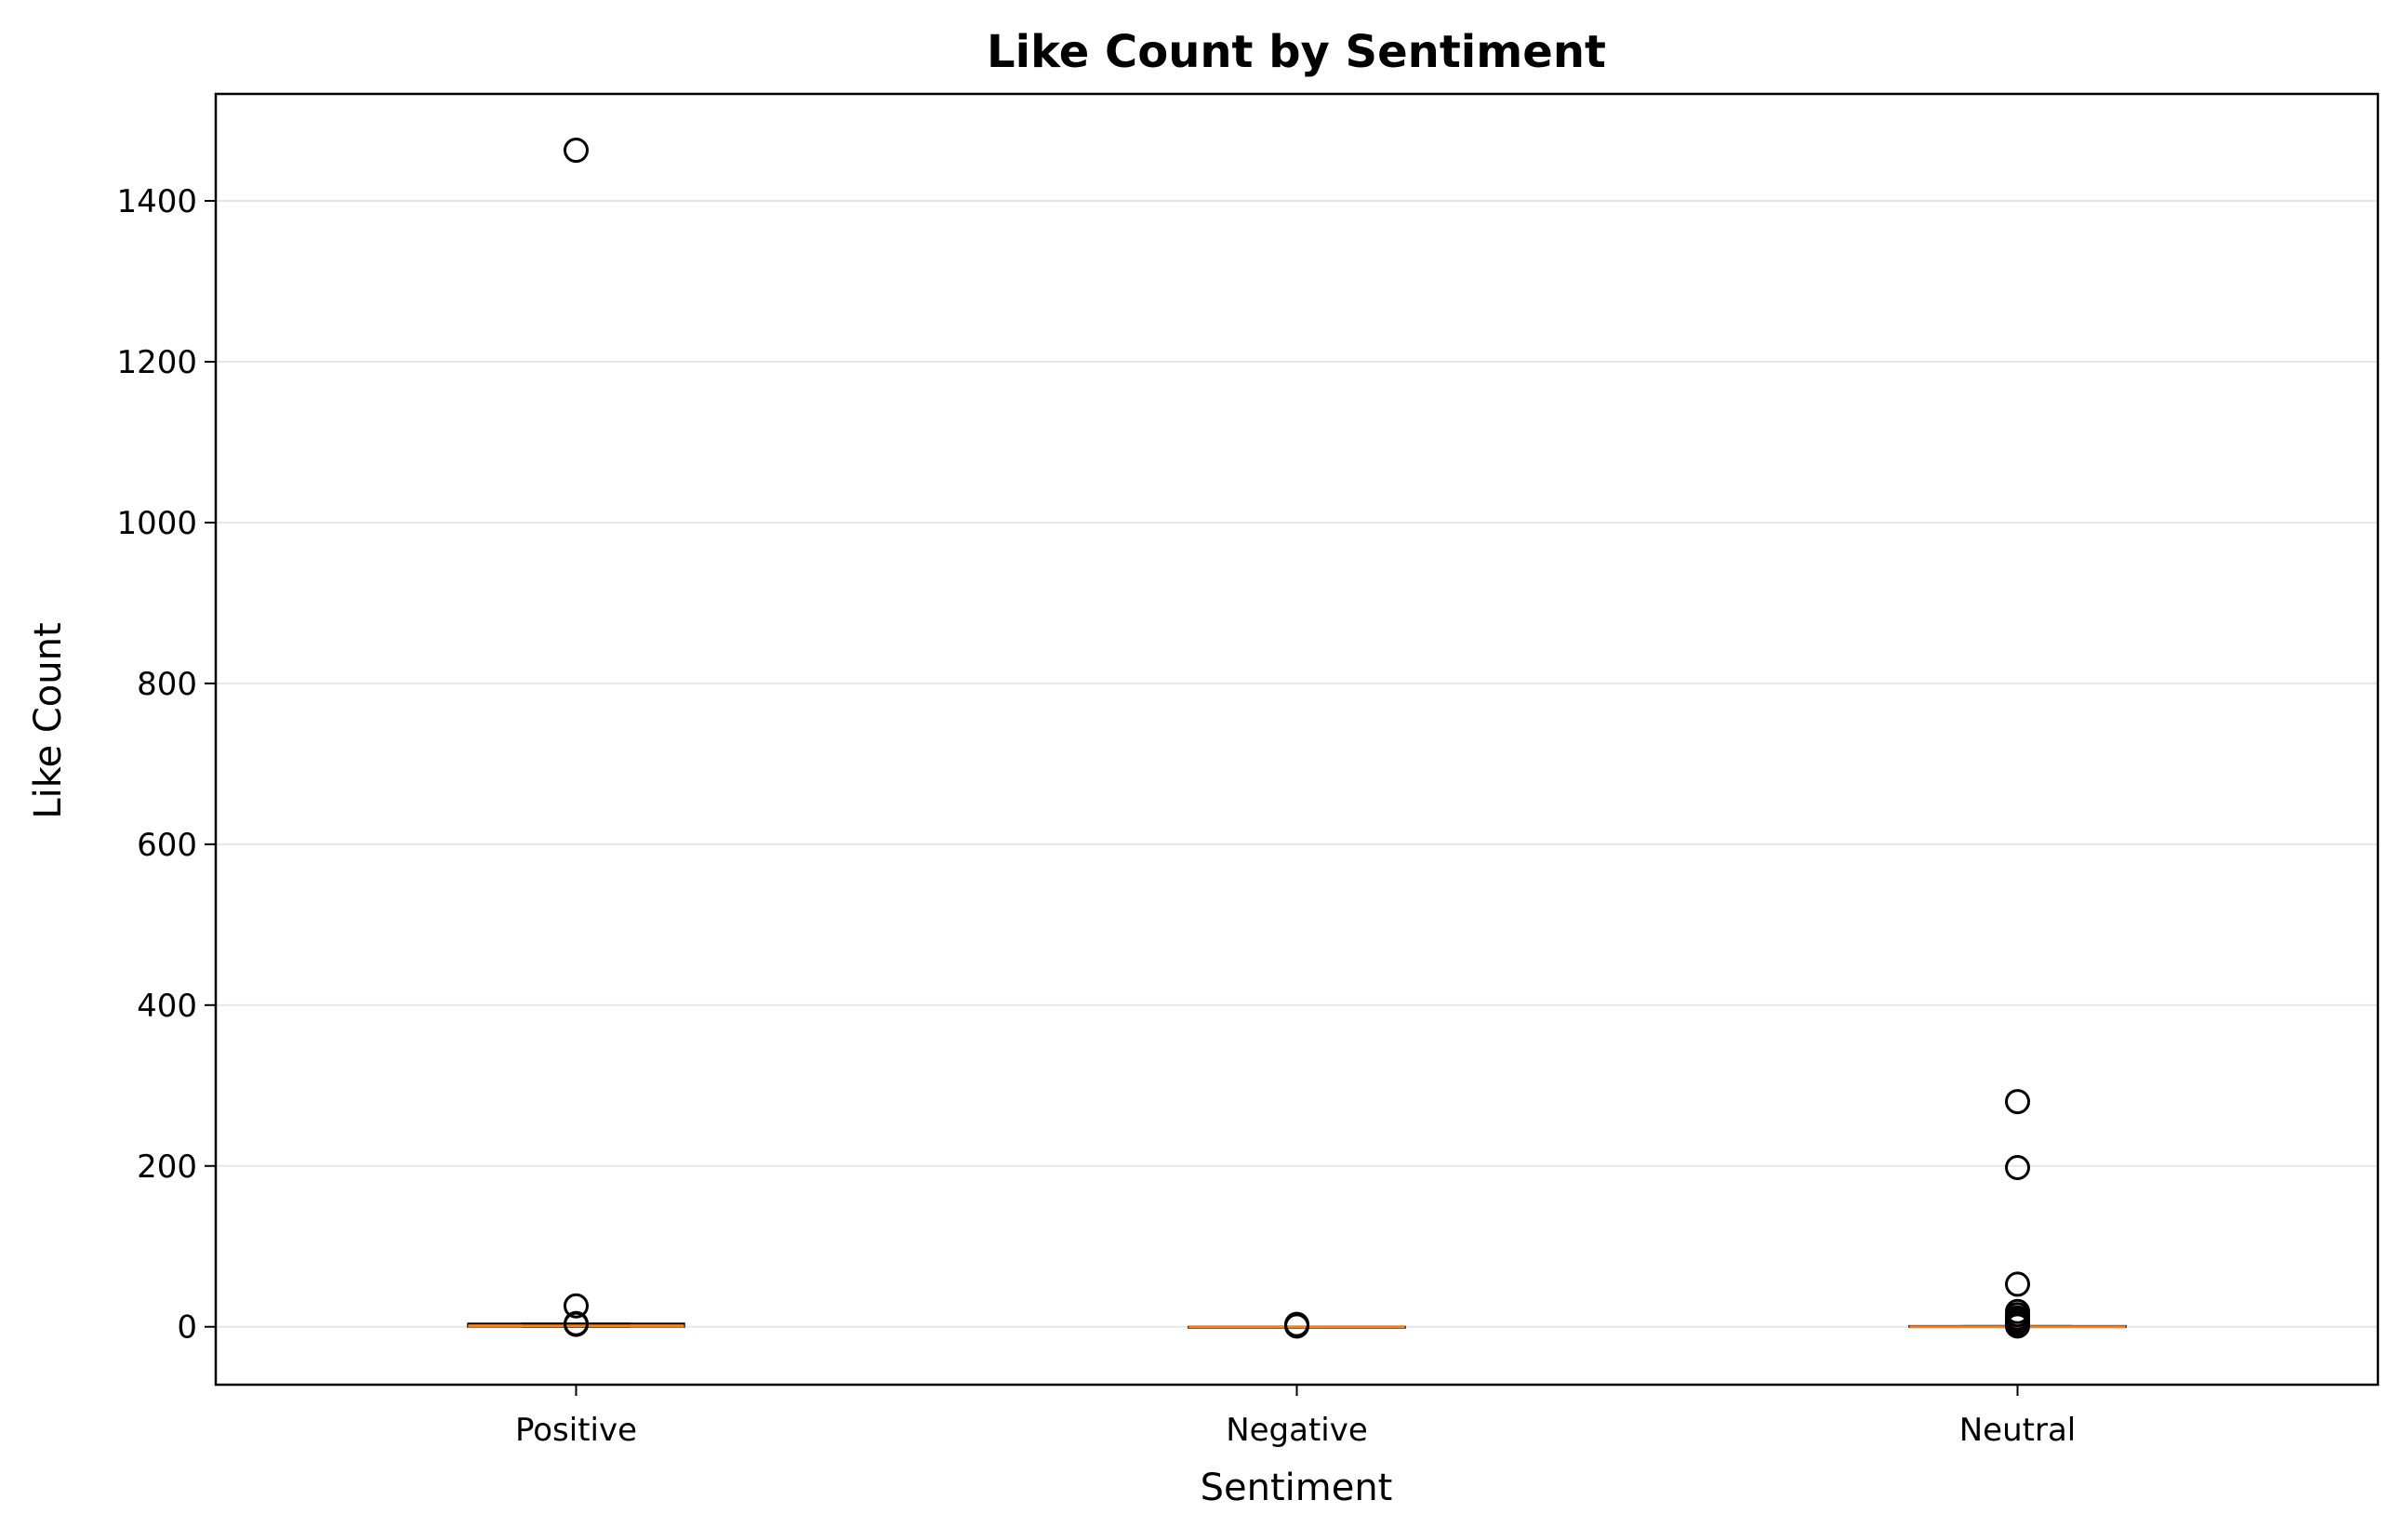  I want to click on y-tick-label: 800, so click(167, 684).